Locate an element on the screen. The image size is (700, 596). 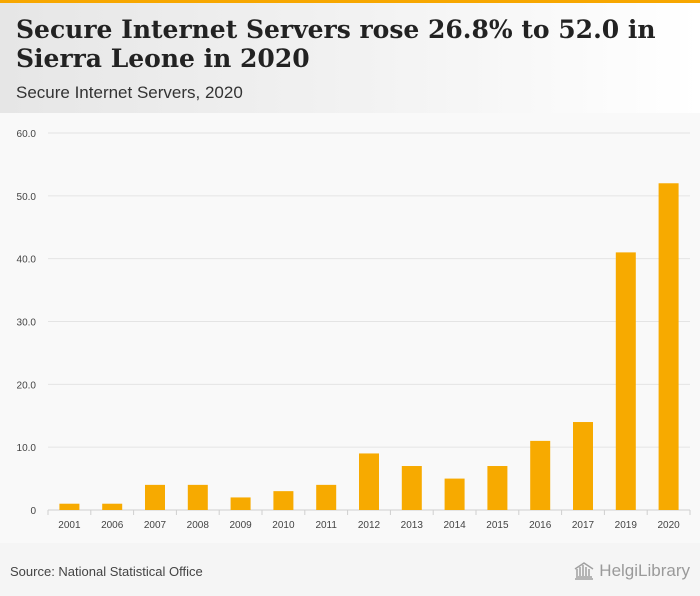
x-tick-label: 2007 is located at coordinates (155, 525).